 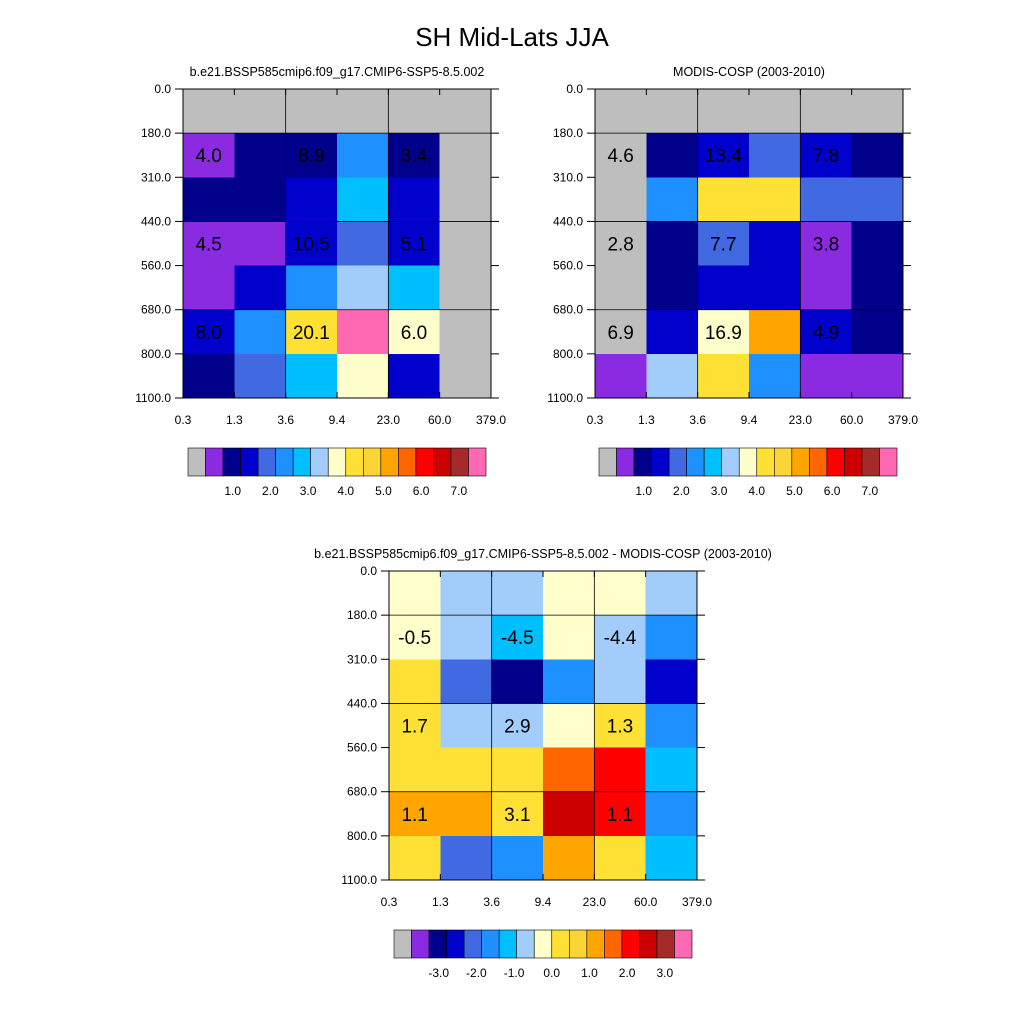 I want to click on panel-title: MODIS-COSP (2003-2010), so click(x=749, y=72).